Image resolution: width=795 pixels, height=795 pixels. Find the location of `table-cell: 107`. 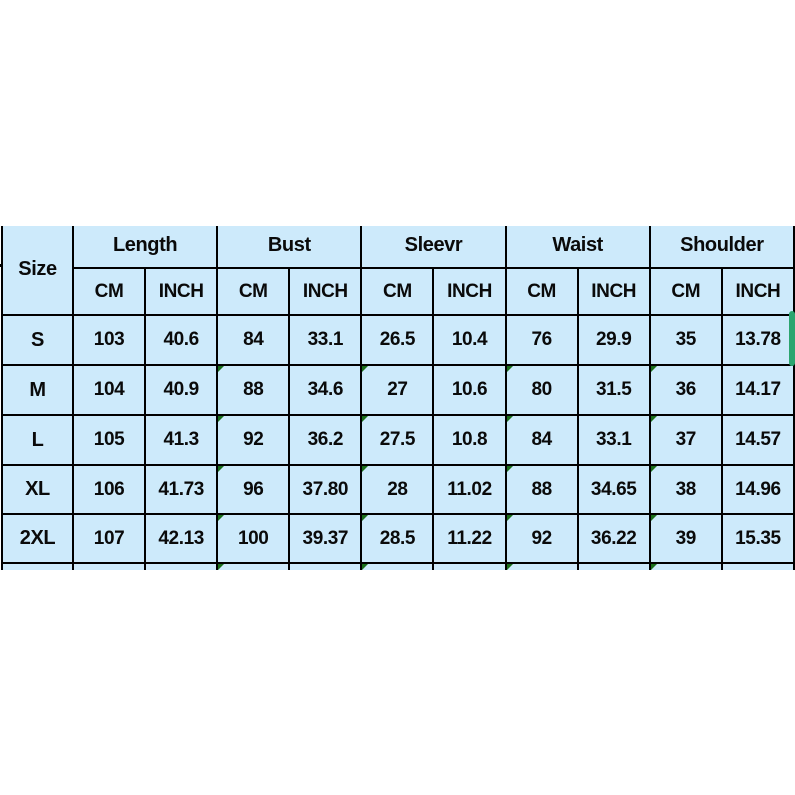

table-cell: 107 is located at coordinates (109, 538).